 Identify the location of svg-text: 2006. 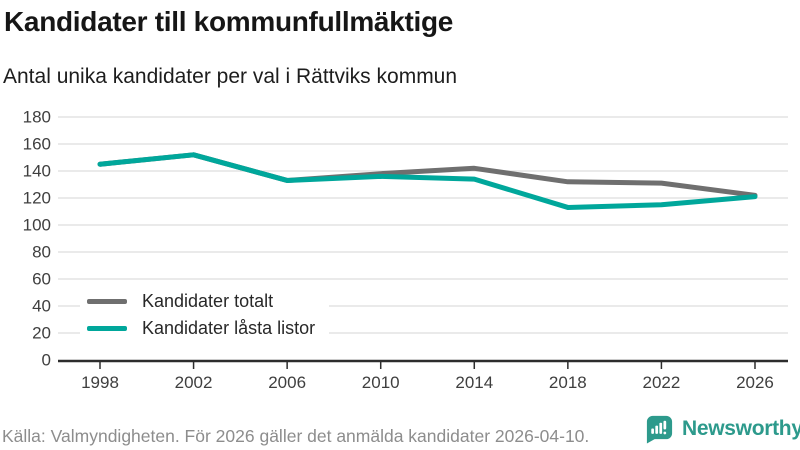
(287, 382).